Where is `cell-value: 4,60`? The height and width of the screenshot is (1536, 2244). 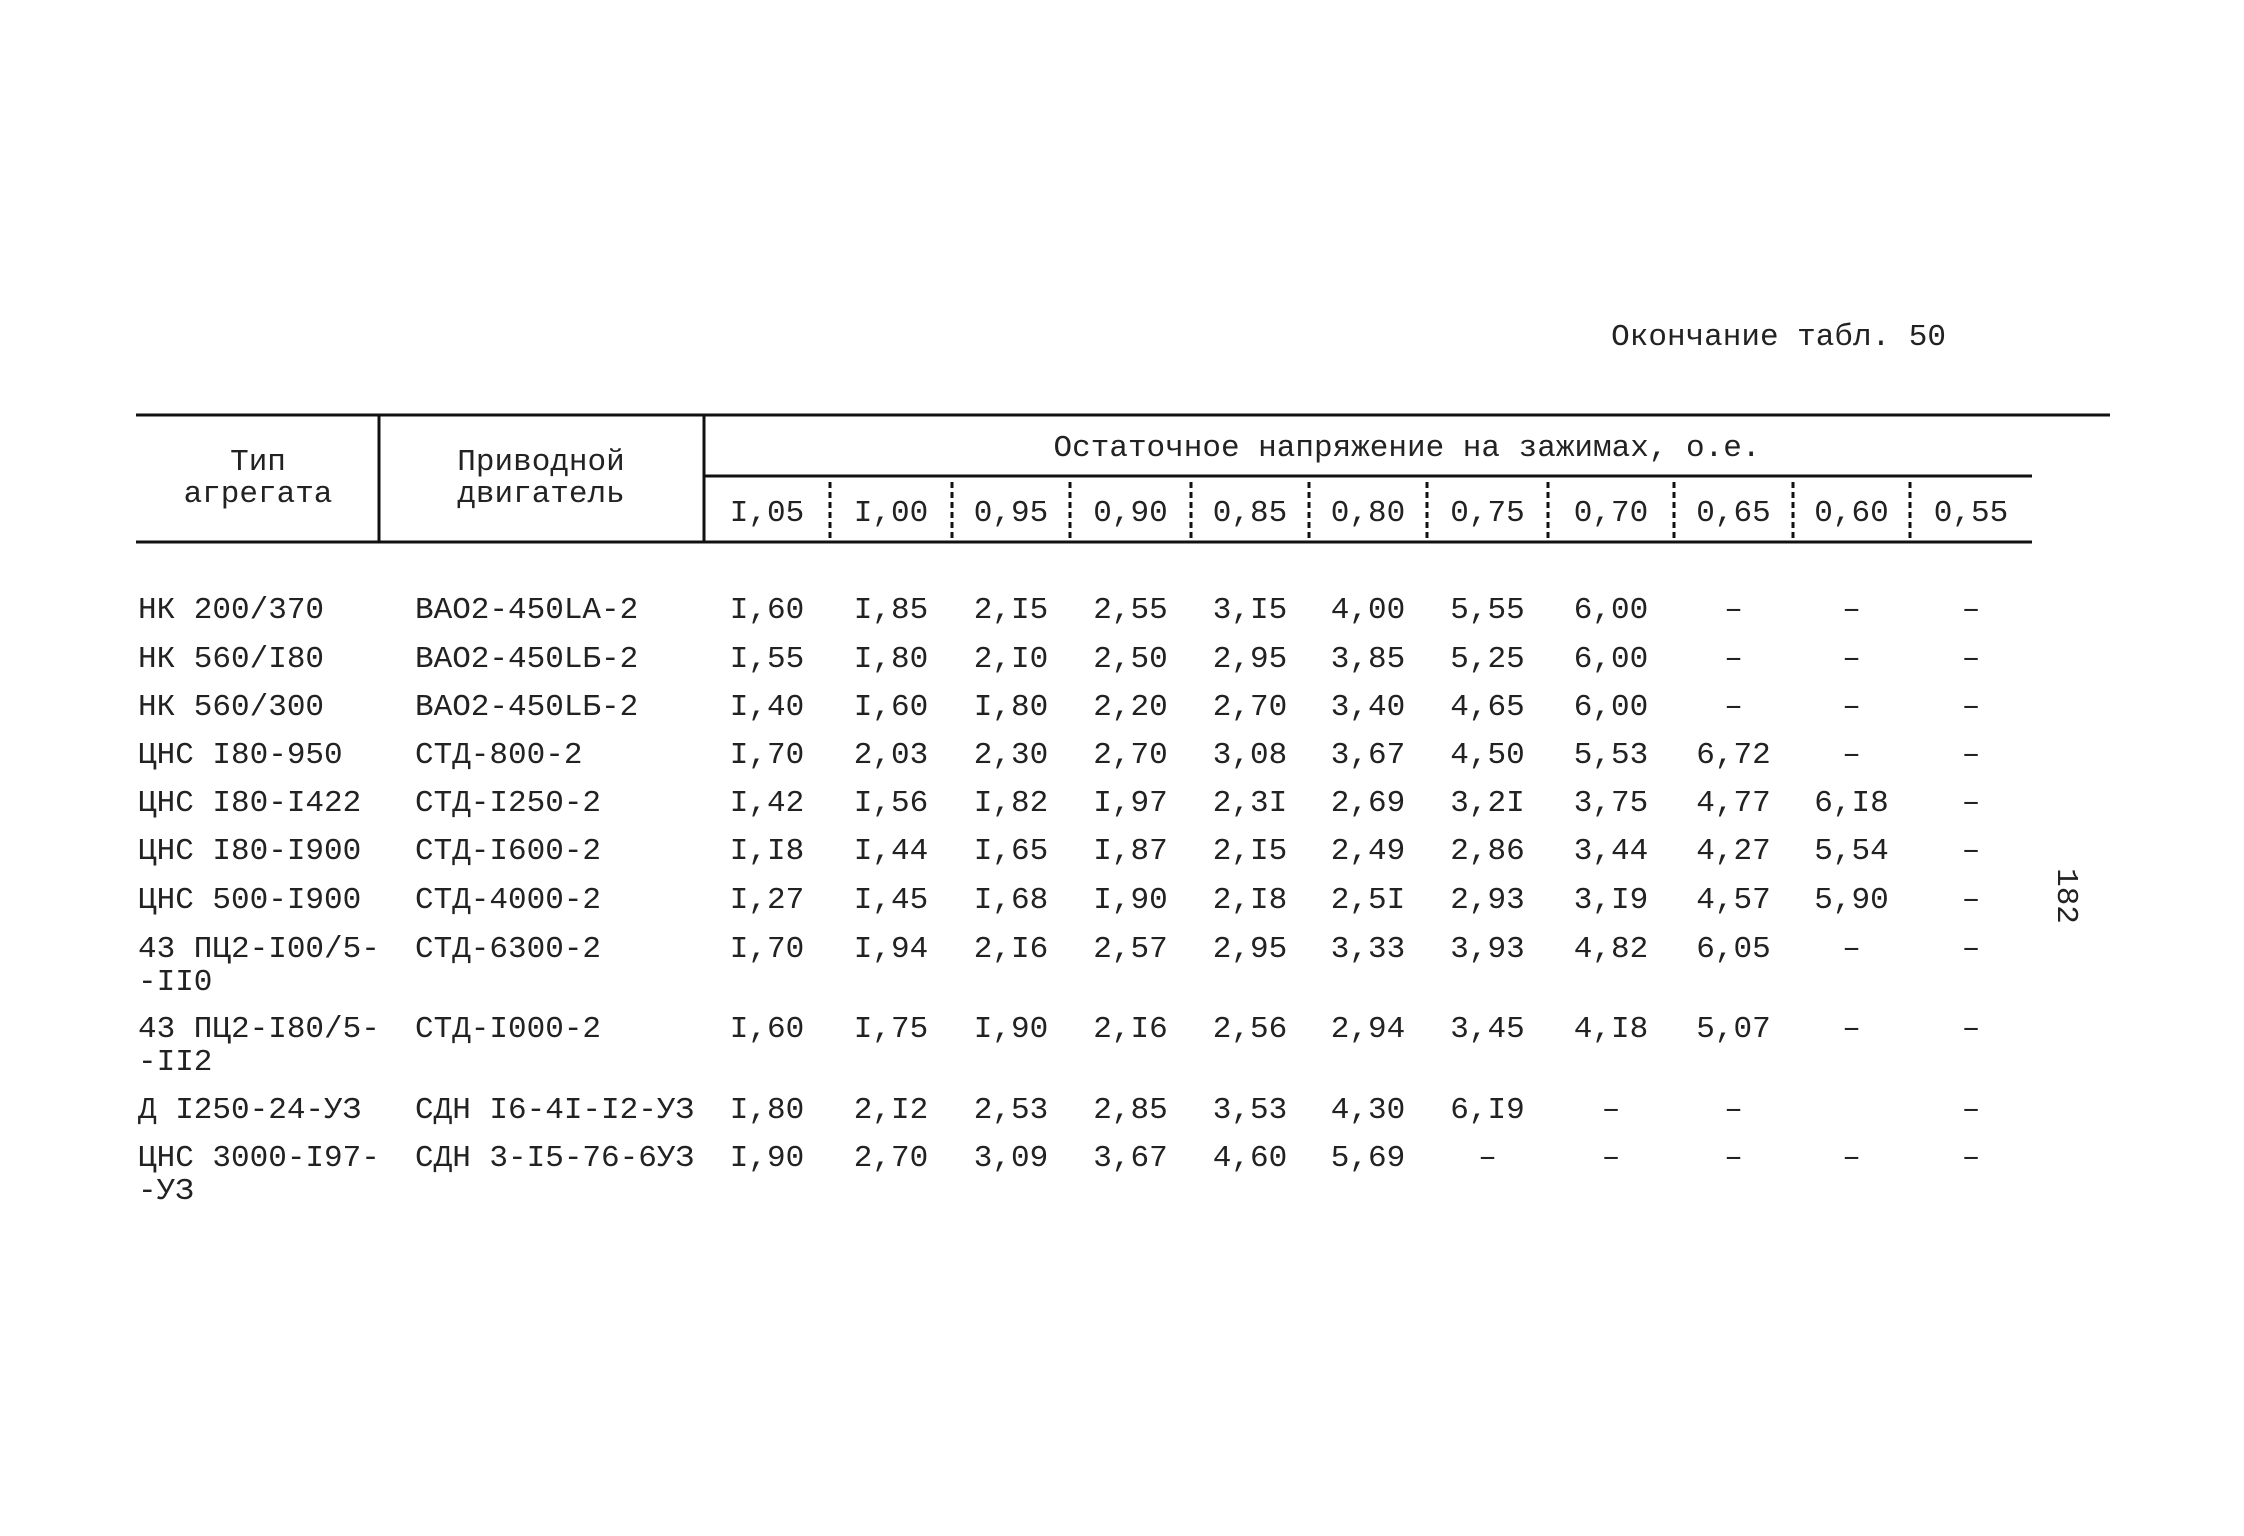 cell-value: 4,60 is located at coordinates (1250, 1158).